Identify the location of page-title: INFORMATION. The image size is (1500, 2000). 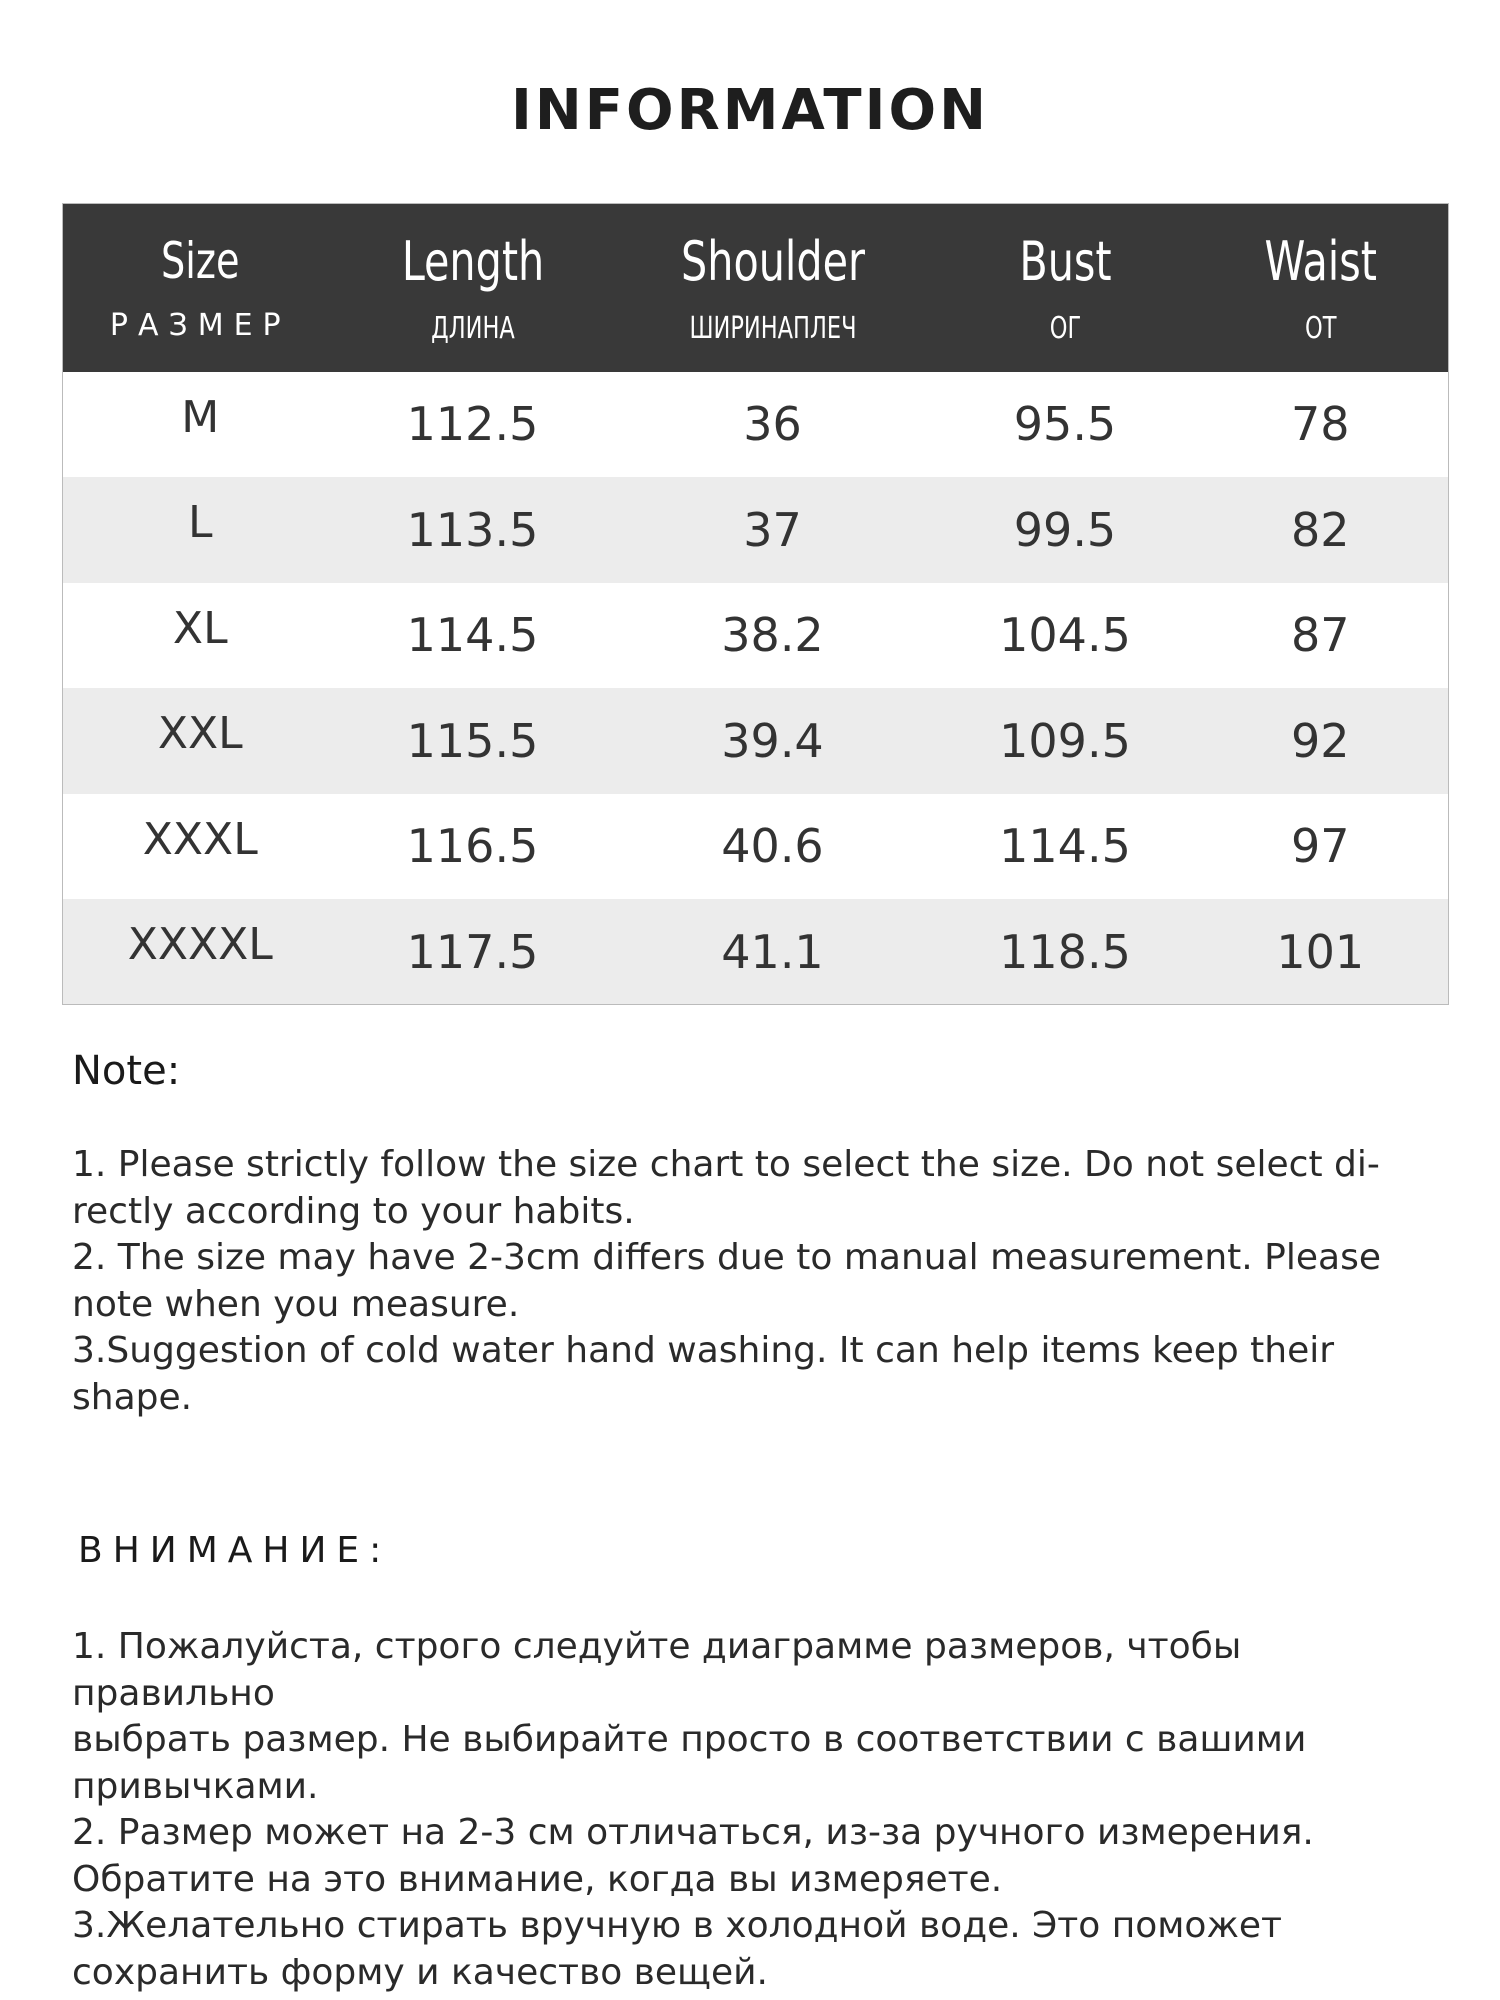
(750, 110).